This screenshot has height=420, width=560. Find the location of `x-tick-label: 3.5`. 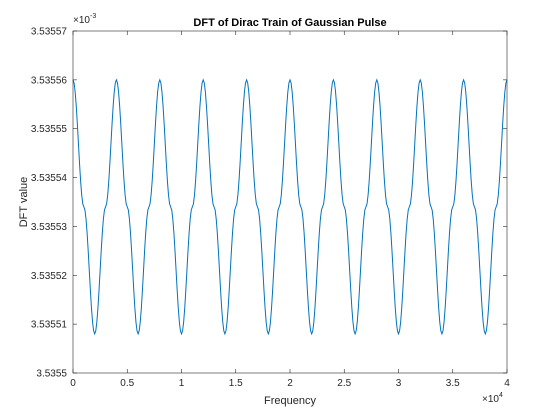

x-tick-label: 3.5 is located at coordinates (453, 383).